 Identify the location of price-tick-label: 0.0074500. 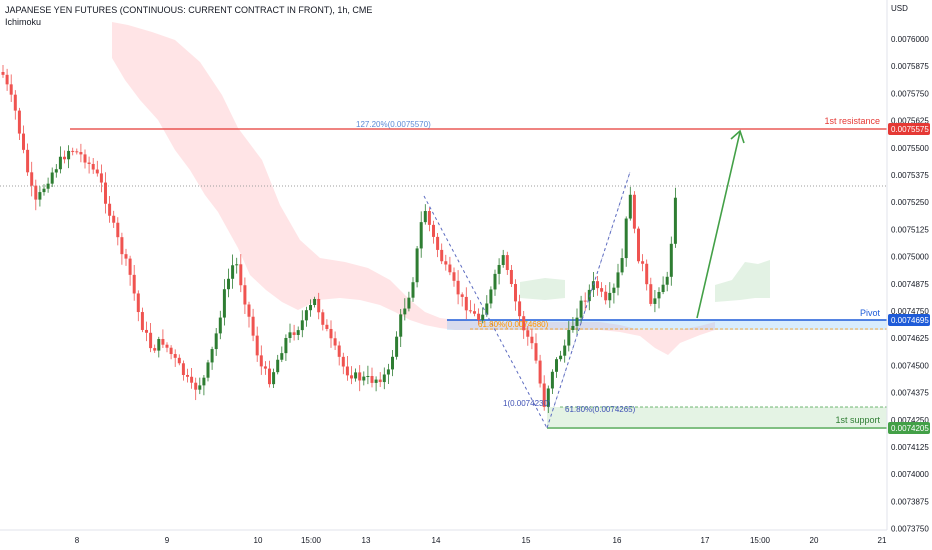
(910, 365).